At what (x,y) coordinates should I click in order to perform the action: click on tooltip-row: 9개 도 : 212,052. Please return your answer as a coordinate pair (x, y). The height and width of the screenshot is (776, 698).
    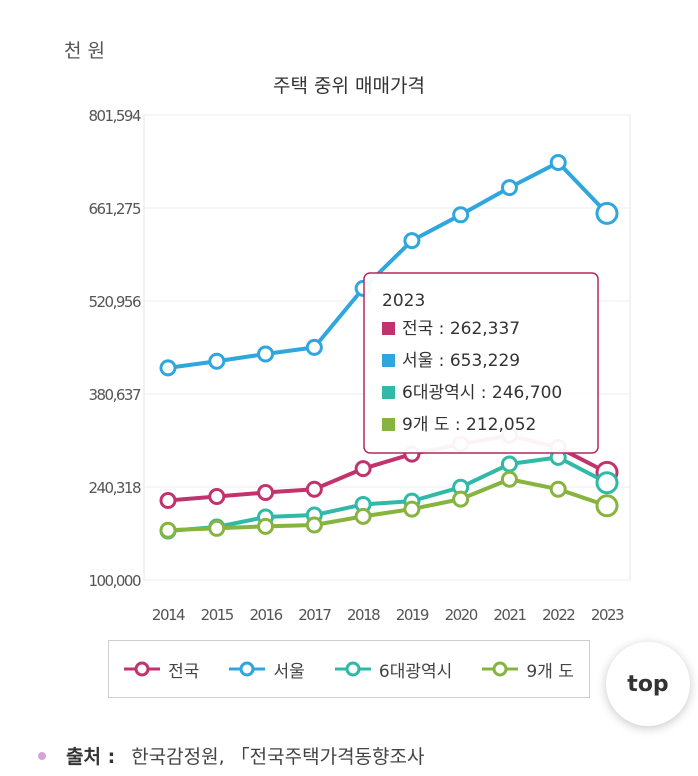
    Looking at the image, I should click on (469, 425).